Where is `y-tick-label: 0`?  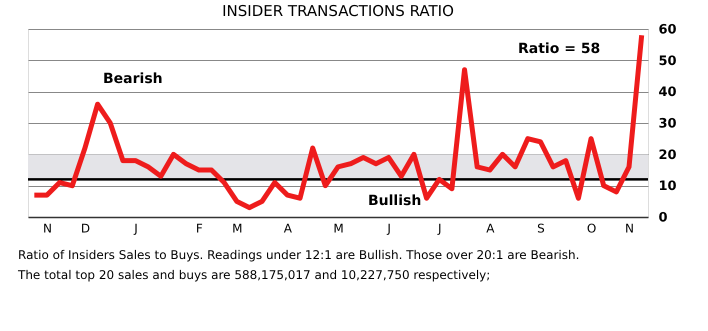 y-tick-label: 0 is located at coordinates (663, 218).